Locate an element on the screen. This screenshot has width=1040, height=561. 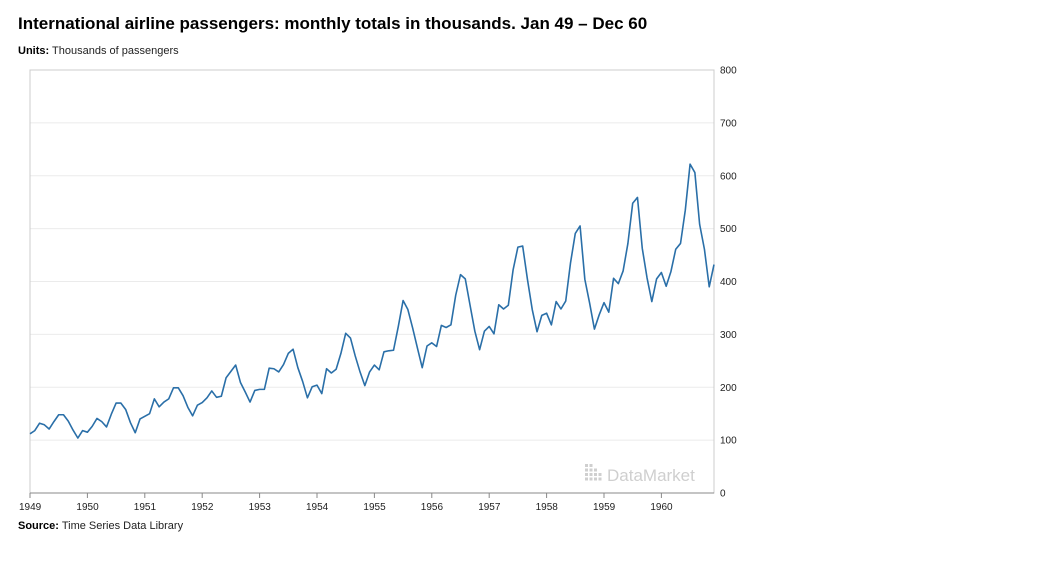
y-tick-label-200: 200 is located at coordinates (728, 388).